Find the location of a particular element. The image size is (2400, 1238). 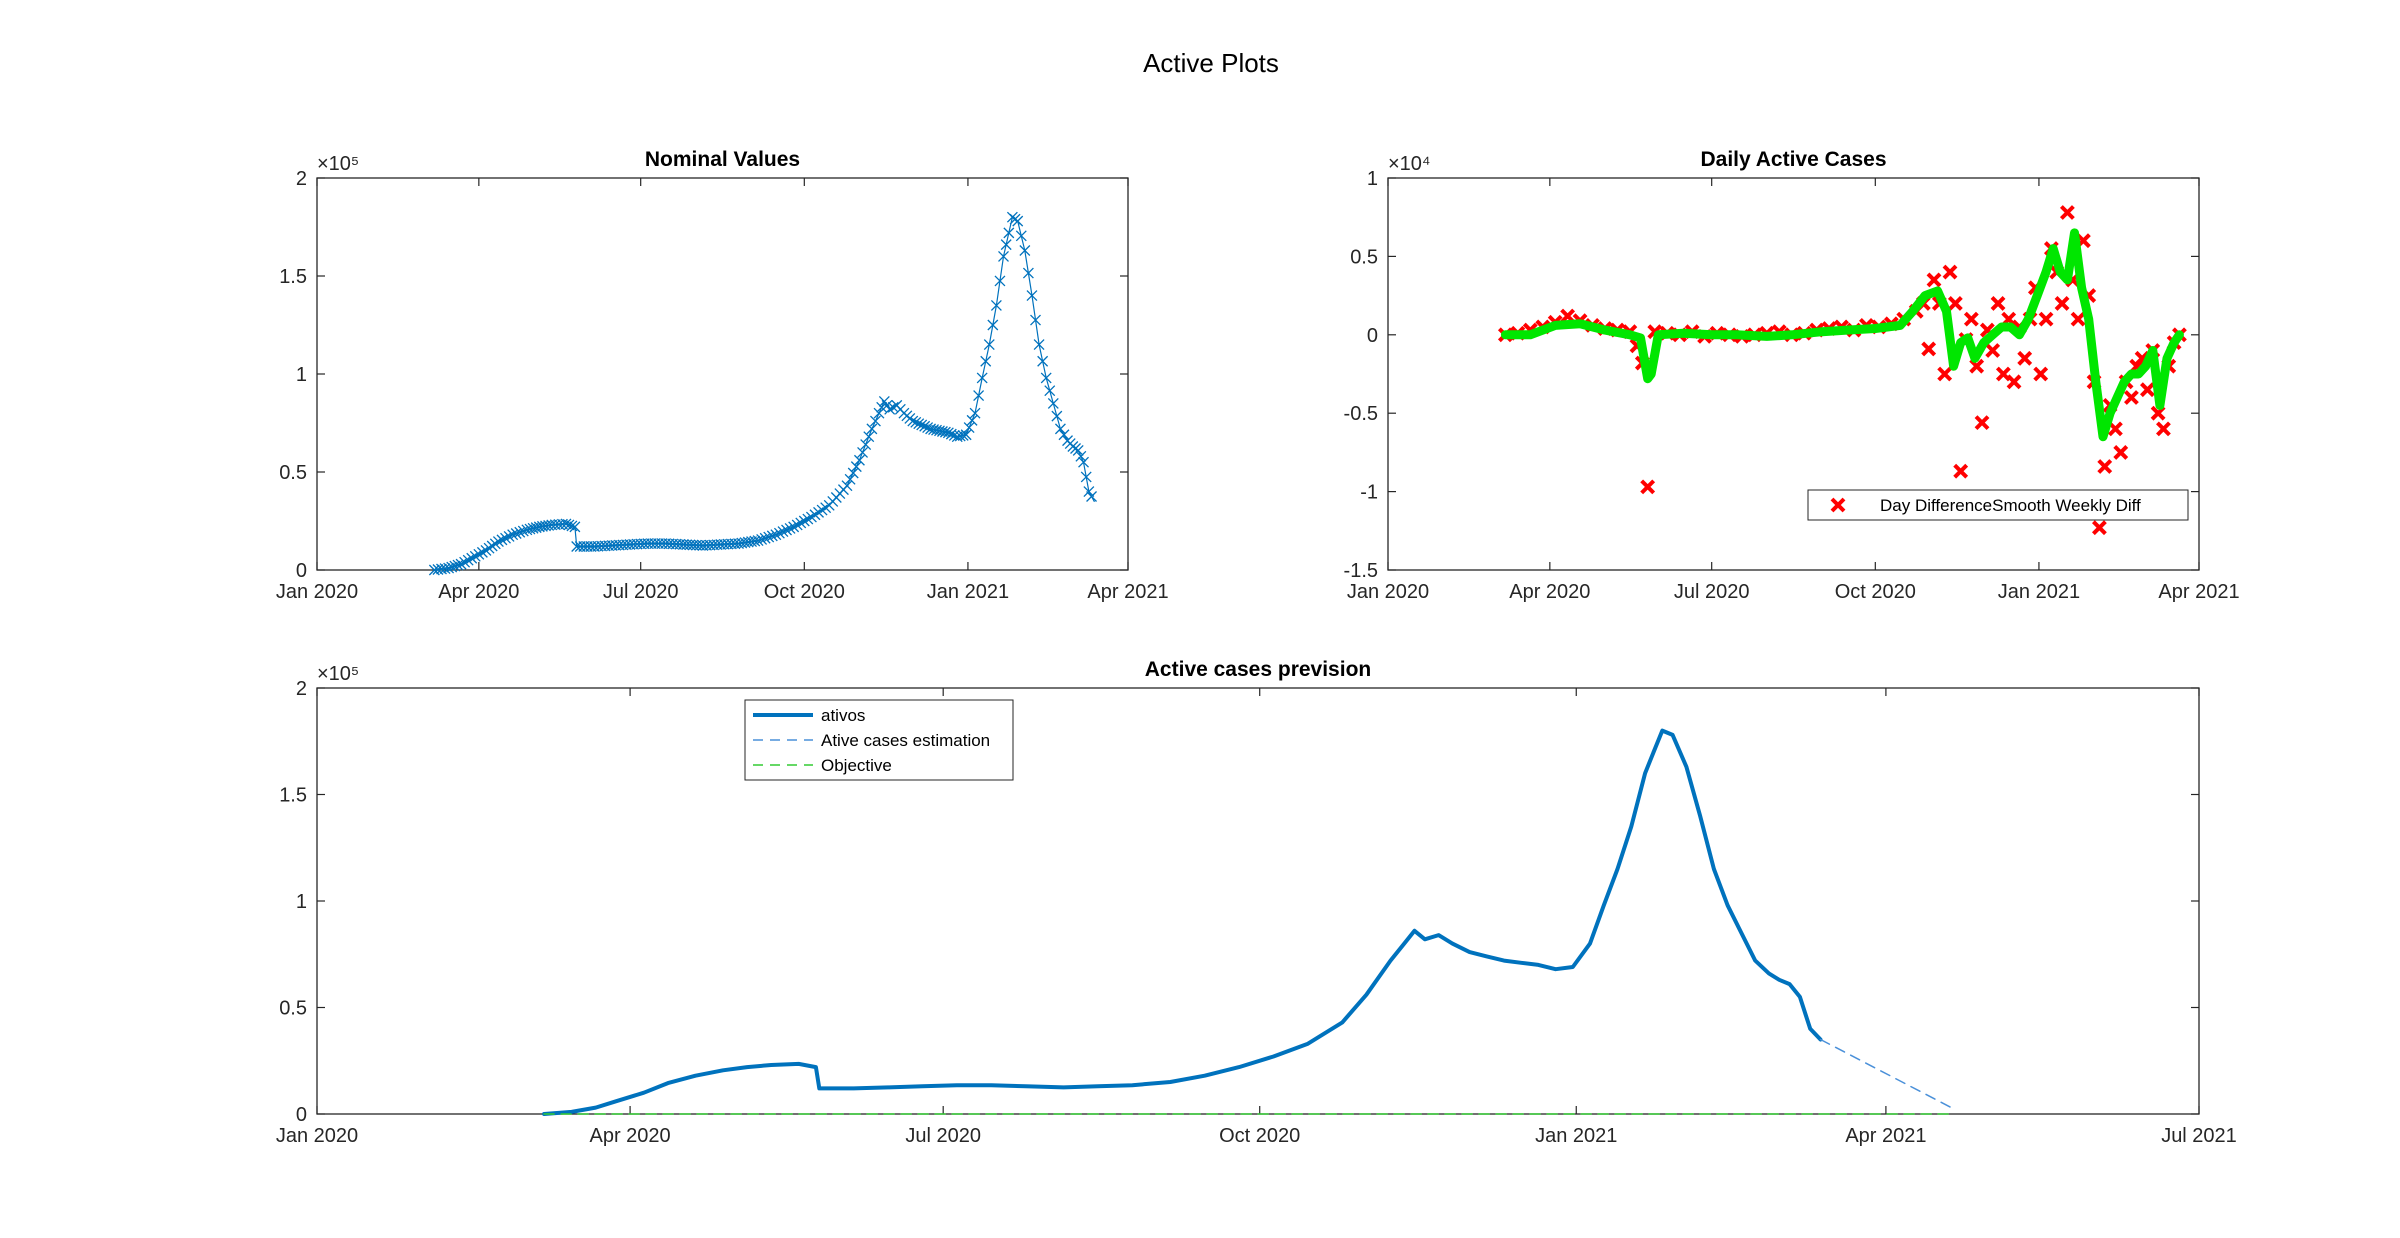

chart0-plot-area is located at coordinates (722, 374).